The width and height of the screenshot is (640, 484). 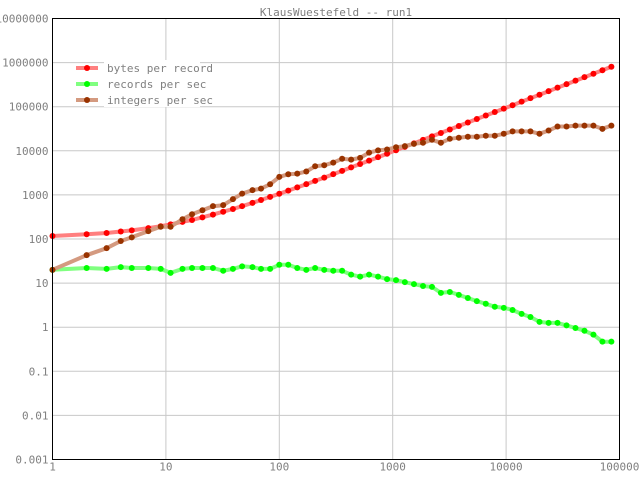 I want to click on legend-label: records per sec, so click(x=156, y=84).